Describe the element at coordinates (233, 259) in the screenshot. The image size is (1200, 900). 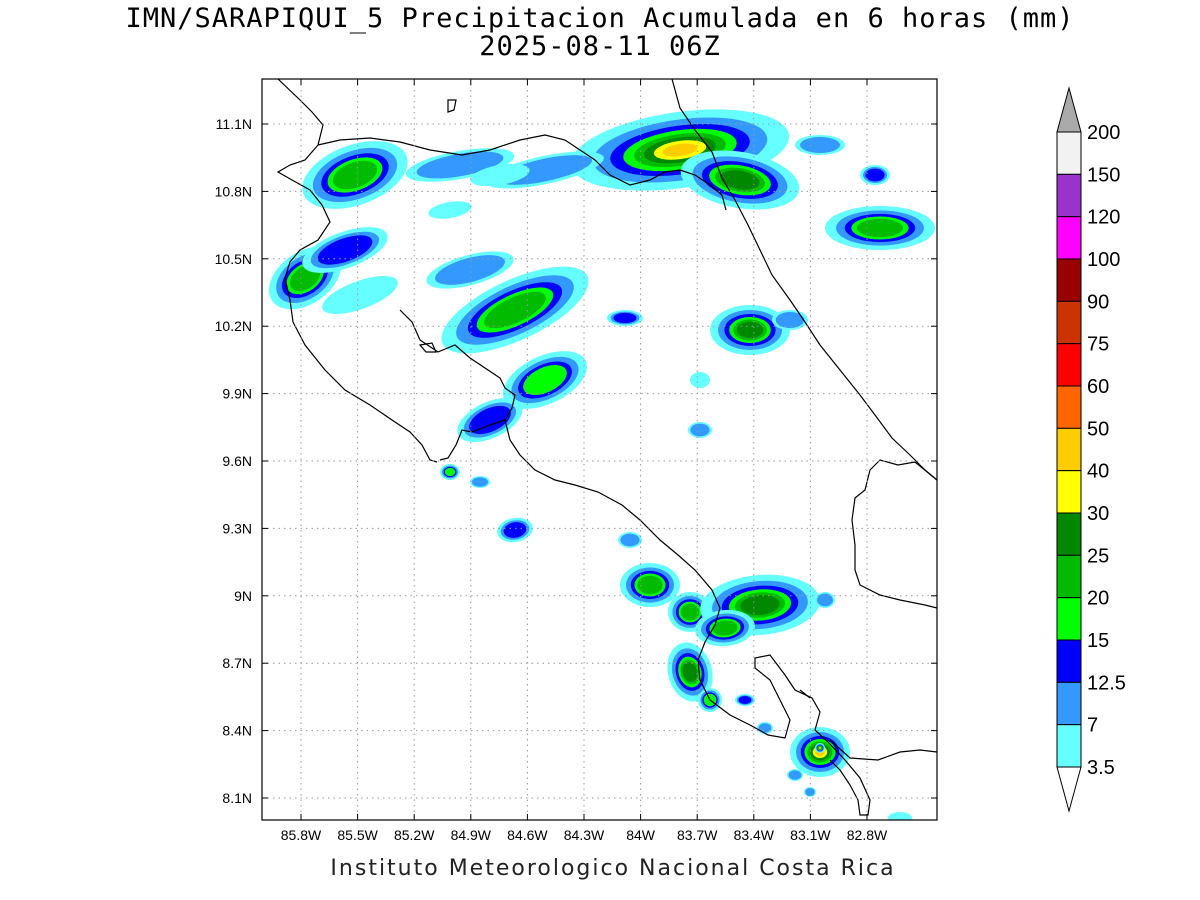
I see `lat-tick-label: 10.5N` at that location.